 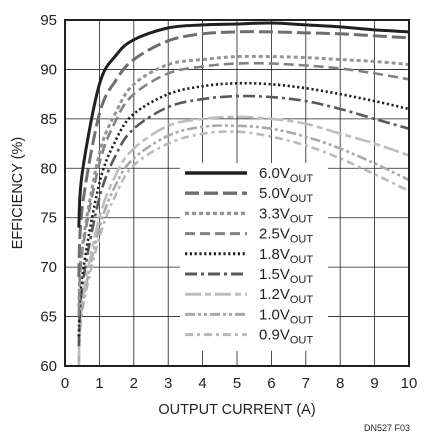 I want to click on x-tick-label-3: 3, so click(x=168, y=383).